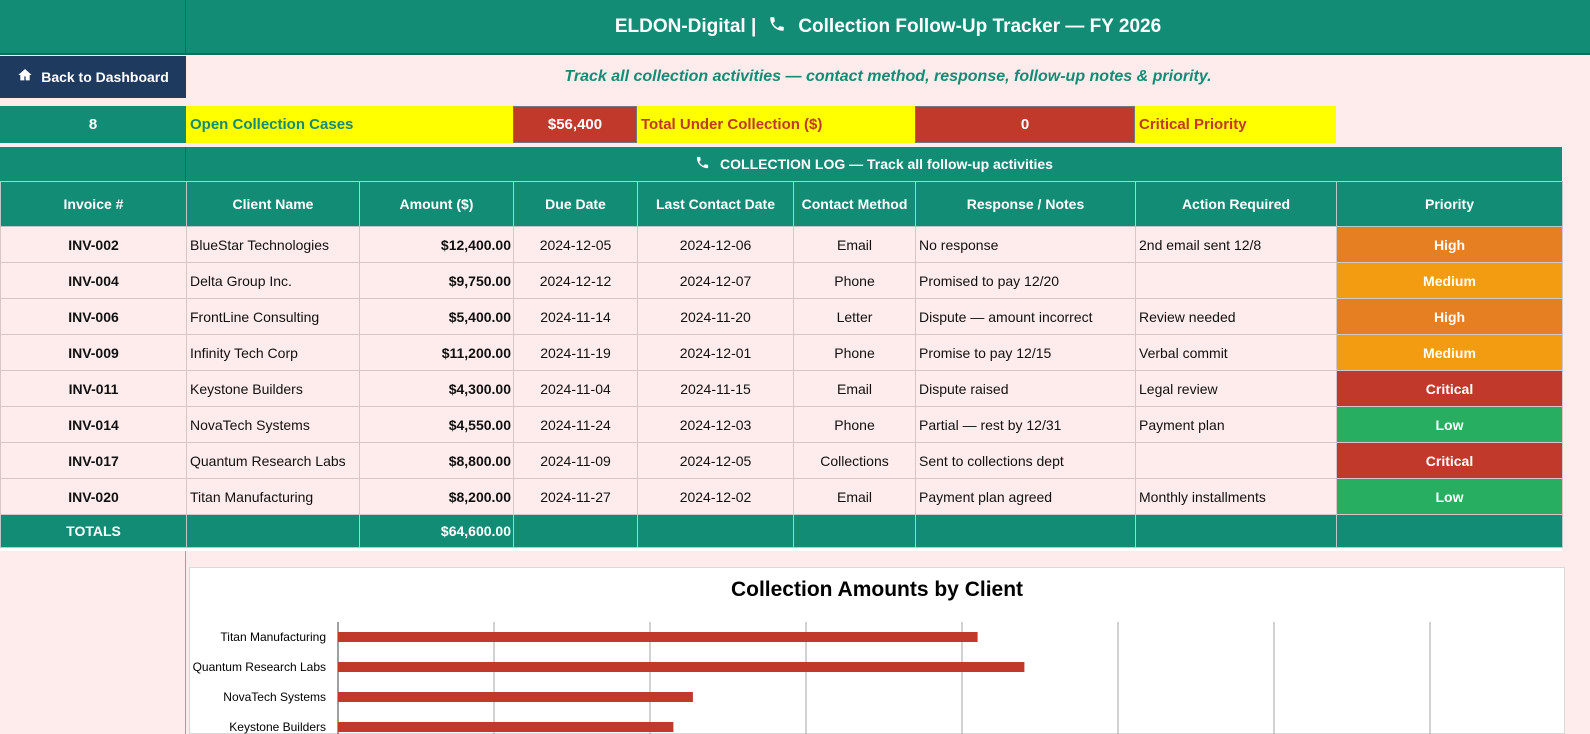 The height and width of the screenshot is (734, 1590). Describe the element at coordinates (715, 424) in the screenshot. I see `last-contact-cell: 2024-12-03` at that location.